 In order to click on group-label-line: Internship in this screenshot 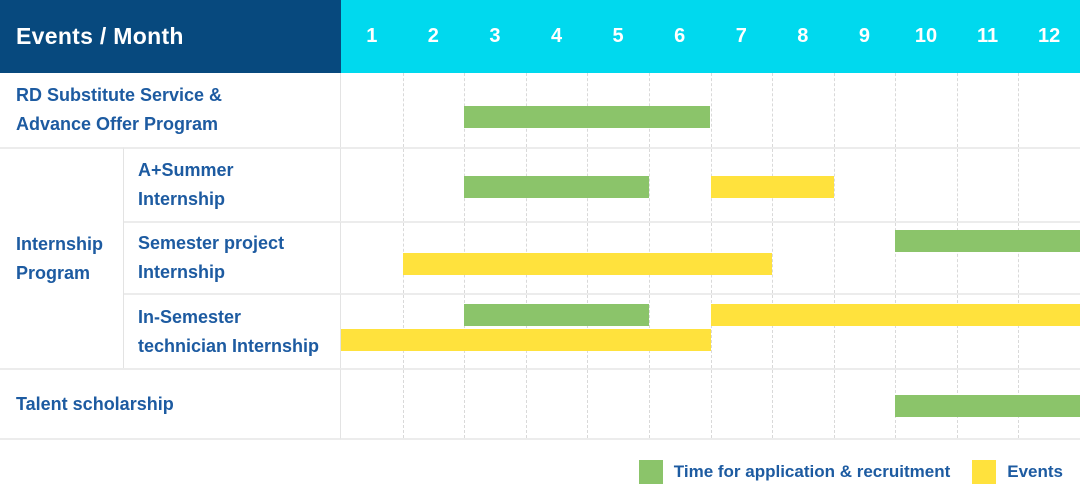, I will do `click(60, 243)`.